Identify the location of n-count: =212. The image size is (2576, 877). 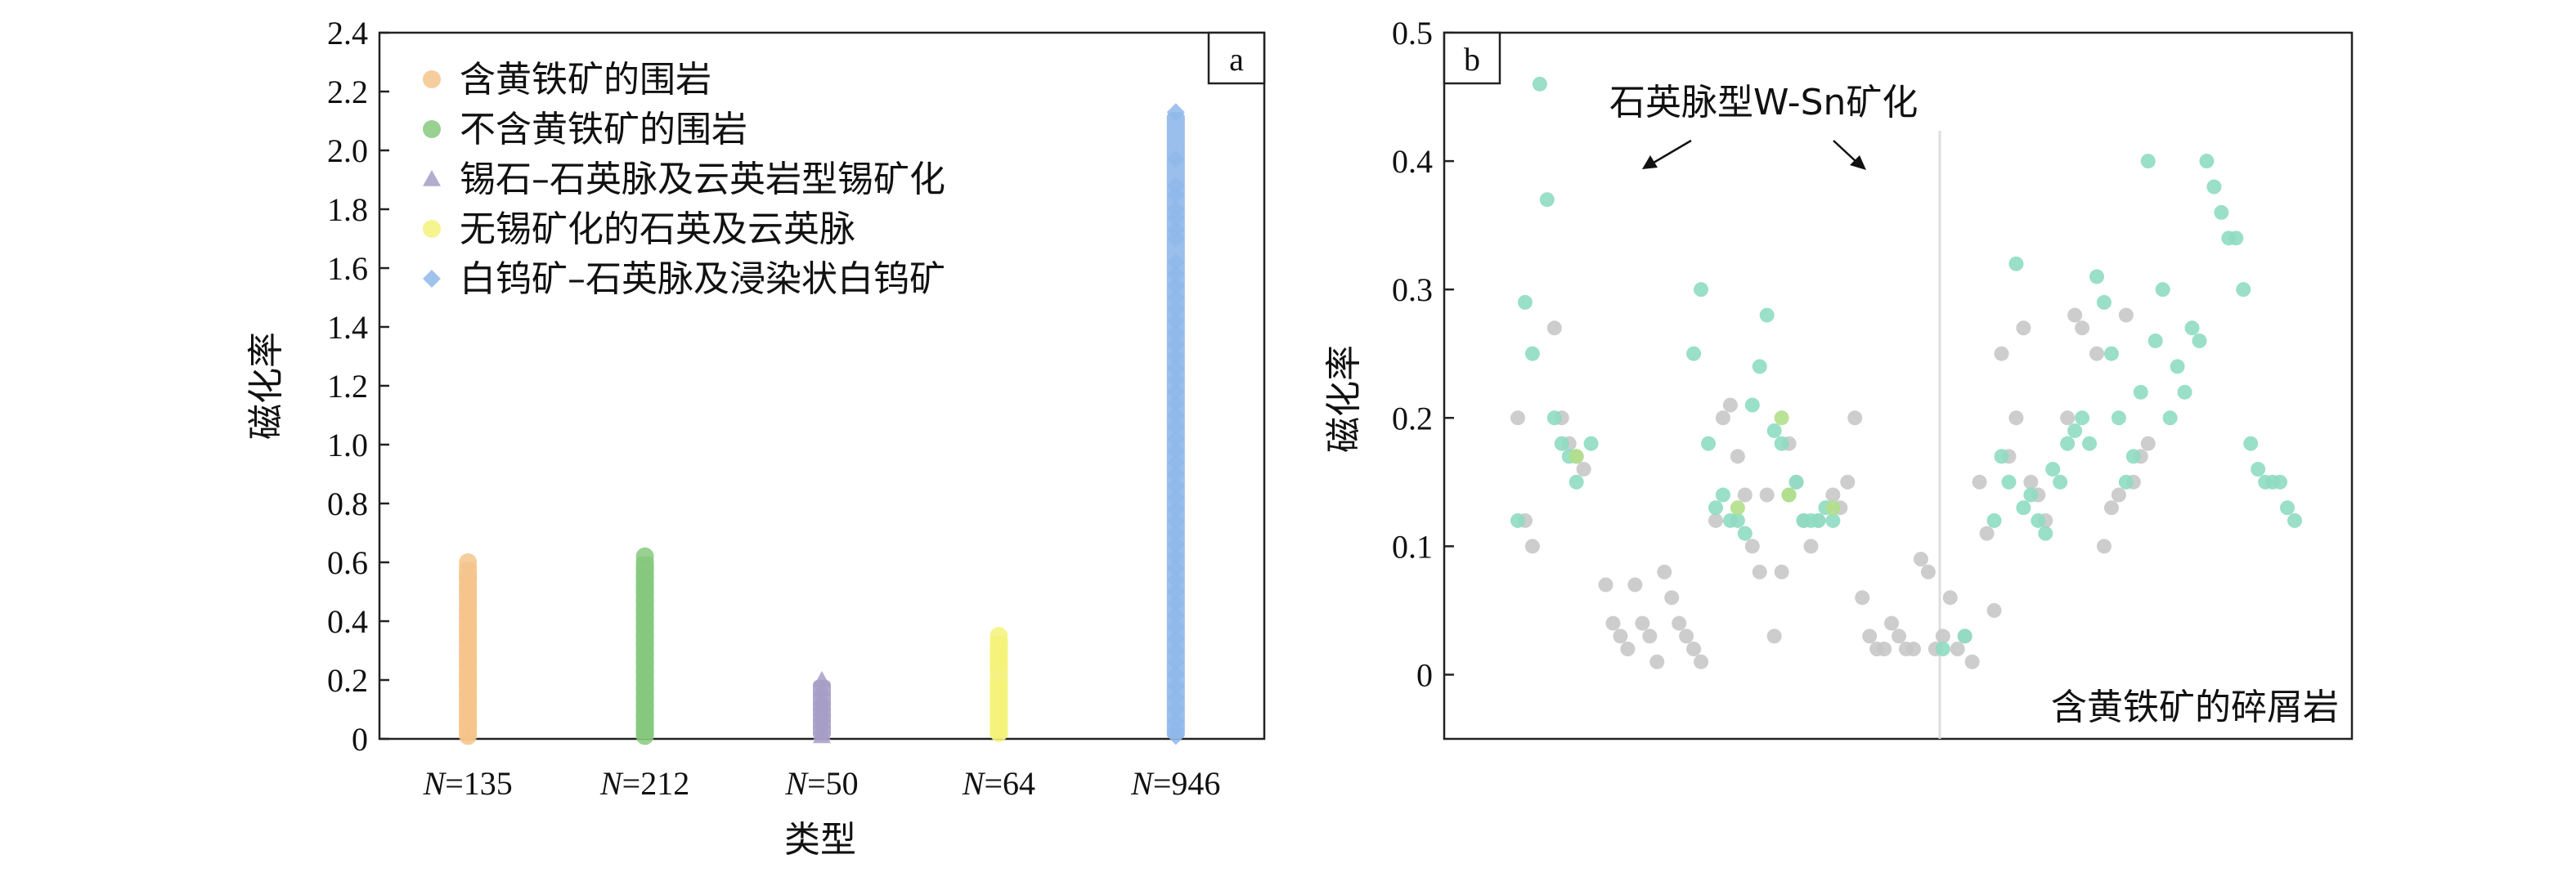
(656, 783).